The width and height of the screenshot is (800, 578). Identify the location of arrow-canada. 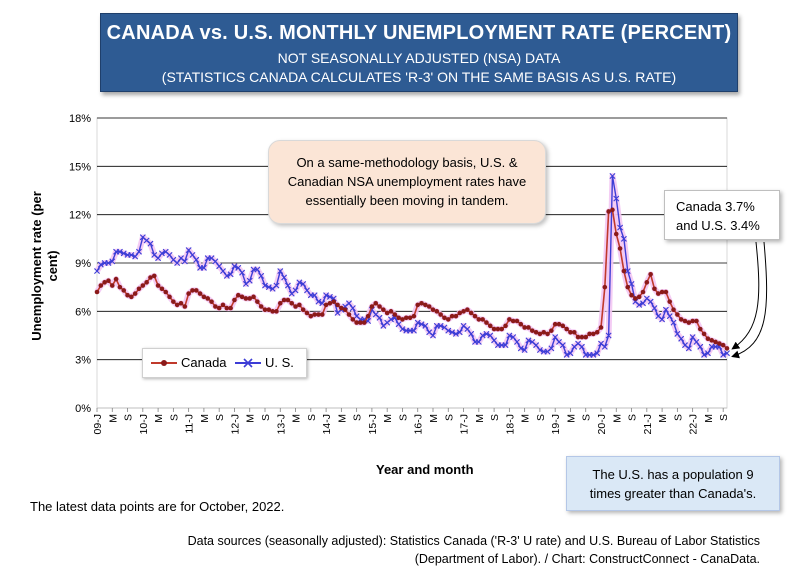
(745, 295).